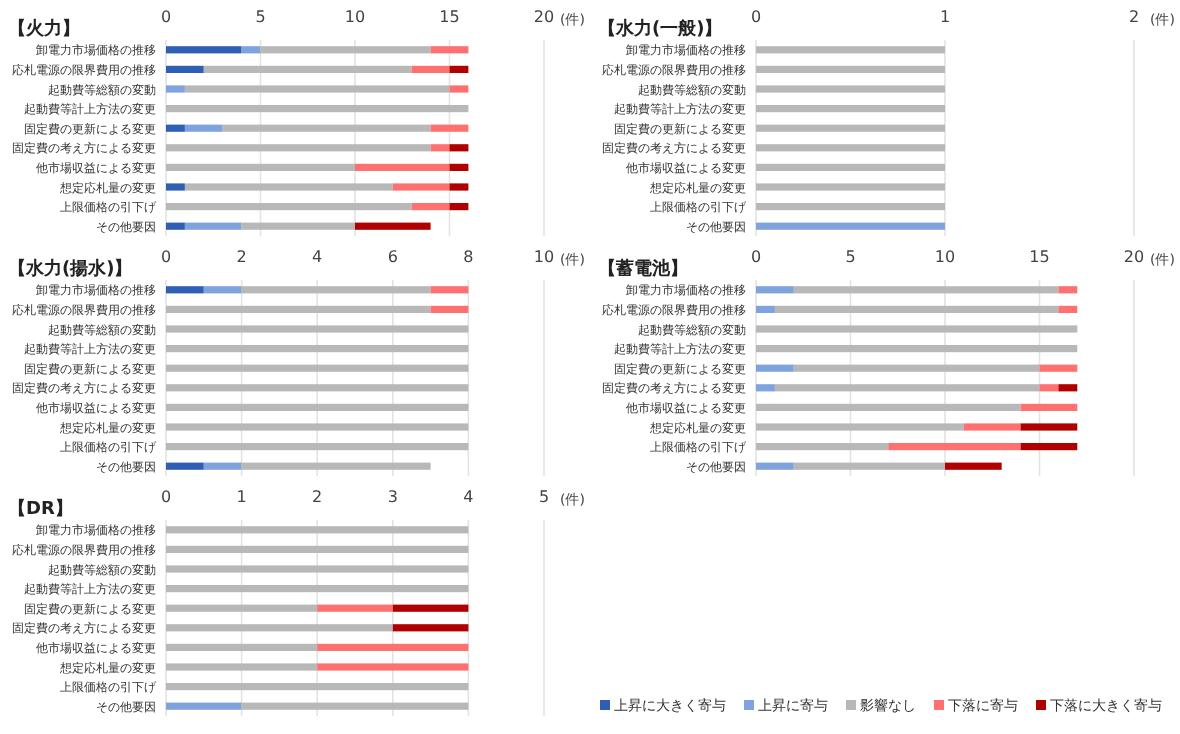 The width and height of the screenshot is (1180, 734). I want to click on chart-title: 【DR】, so click(40, 509).